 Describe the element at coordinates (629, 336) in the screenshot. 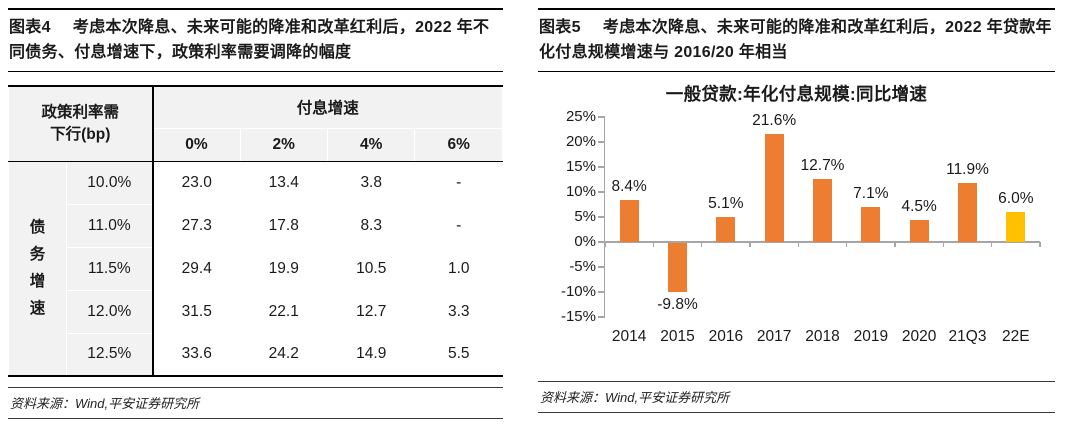

I see `x-category-label: 2014` at that location.